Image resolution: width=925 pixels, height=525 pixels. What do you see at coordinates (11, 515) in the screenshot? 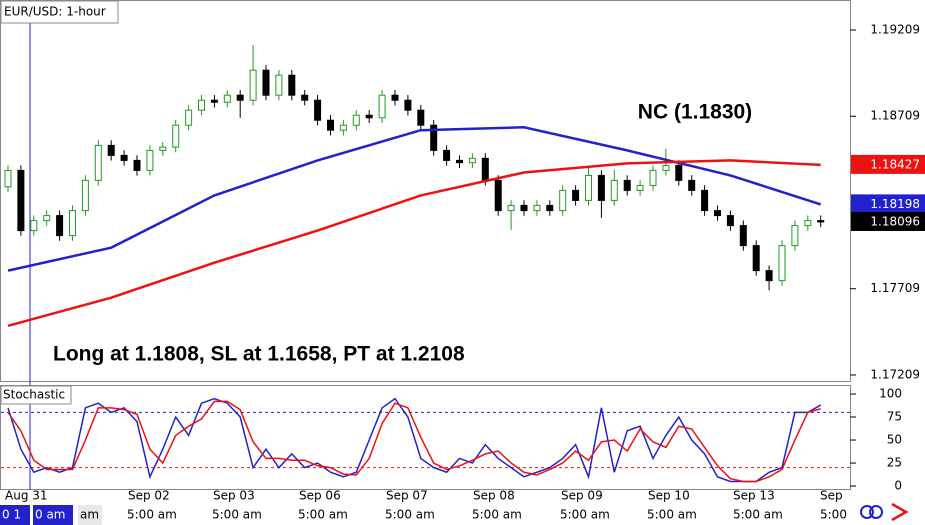
I see `cursor-label: 0 1` at bounding box center [11, 515].